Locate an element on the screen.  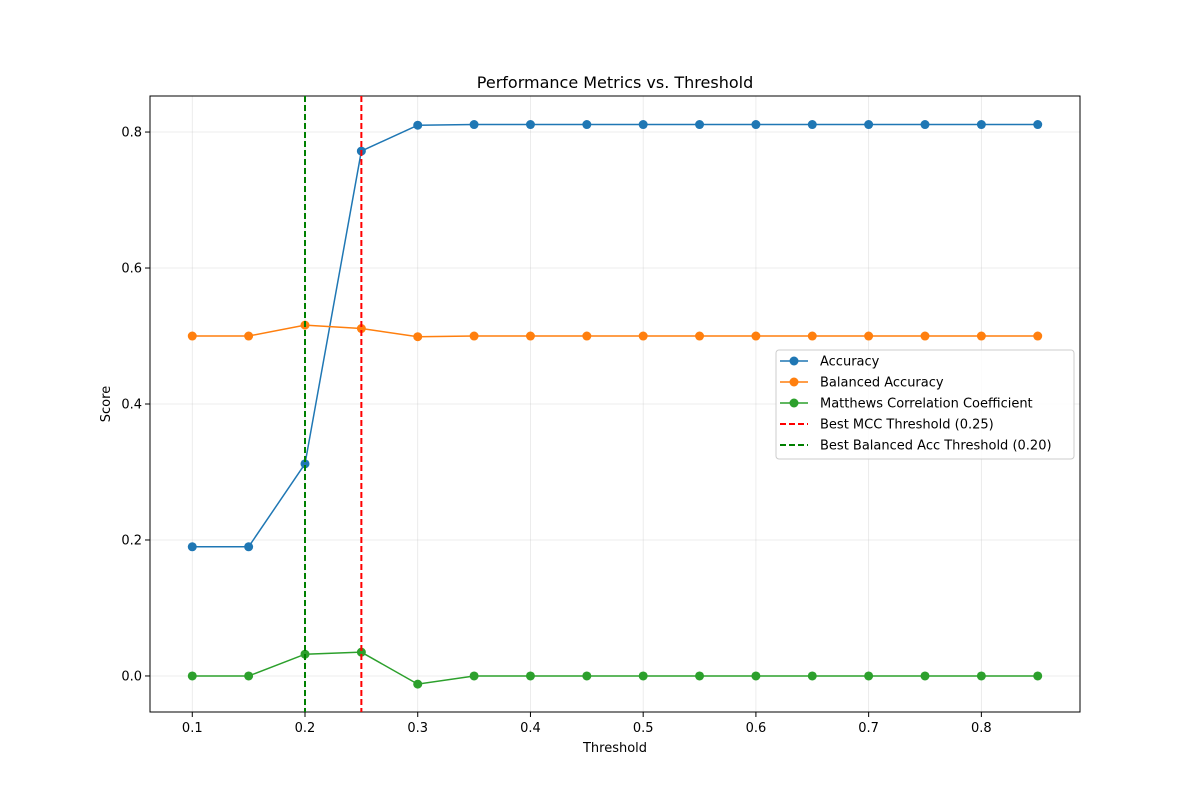
x-tick-label: 0.6 is located at coordinates (756, 728).